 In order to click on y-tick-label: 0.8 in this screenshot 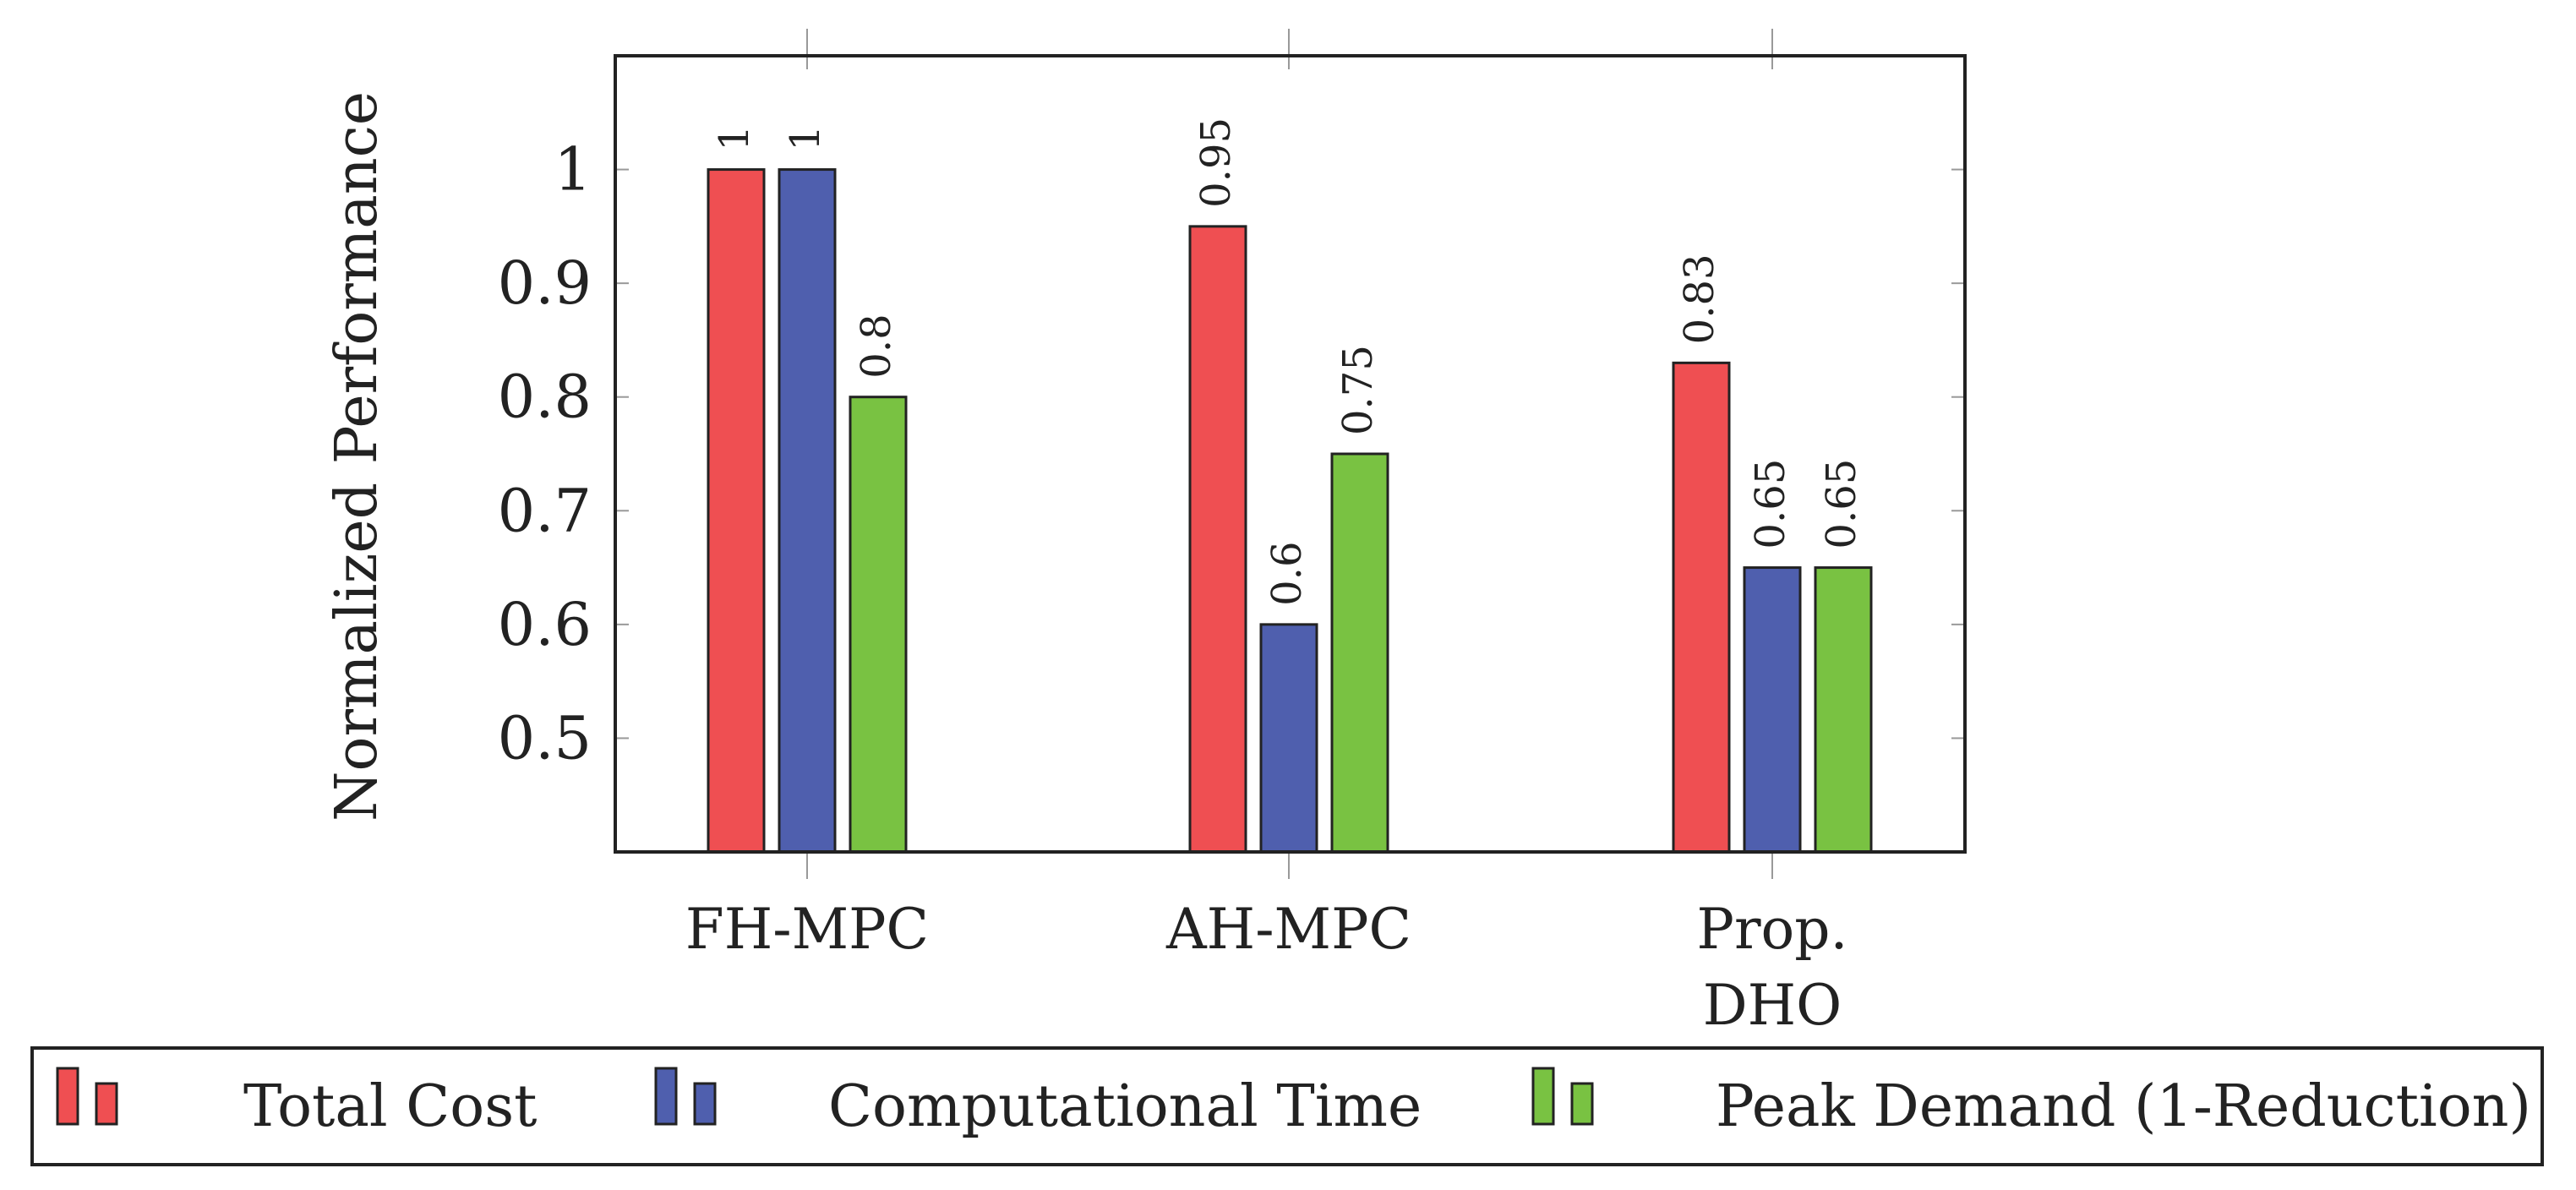, I will do `click(545, 398)`.